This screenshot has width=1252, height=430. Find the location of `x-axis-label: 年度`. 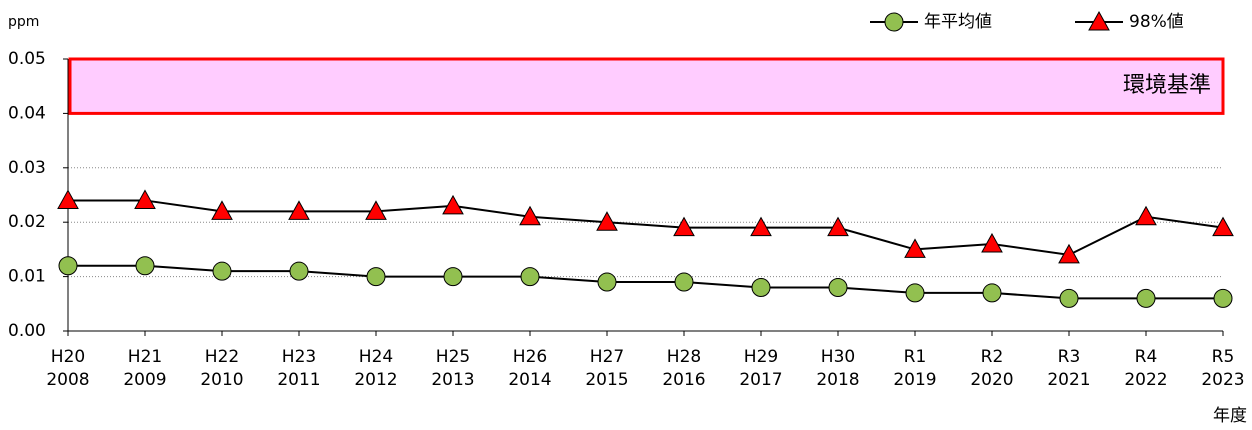

x-axis-label: 年度 is located at coordinates (1230, 416).